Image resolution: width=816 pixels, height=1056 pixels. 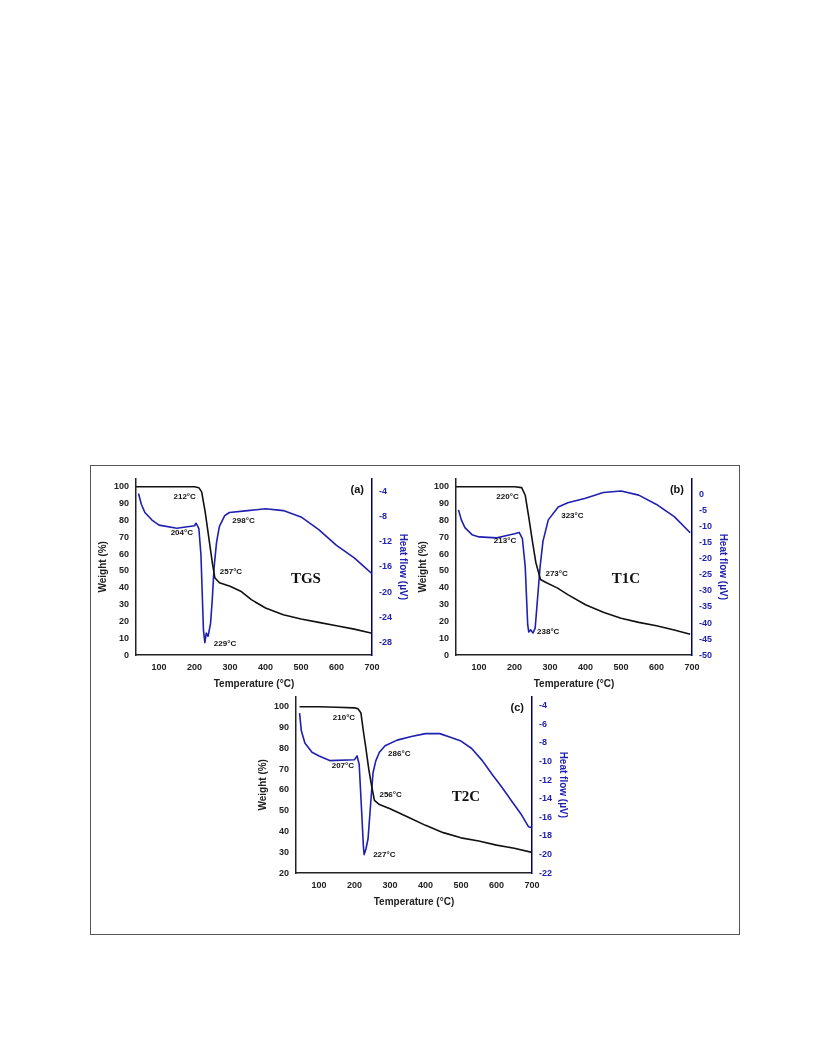 I want to click on y2-tick-label: -40, so click(x=705, y=622).